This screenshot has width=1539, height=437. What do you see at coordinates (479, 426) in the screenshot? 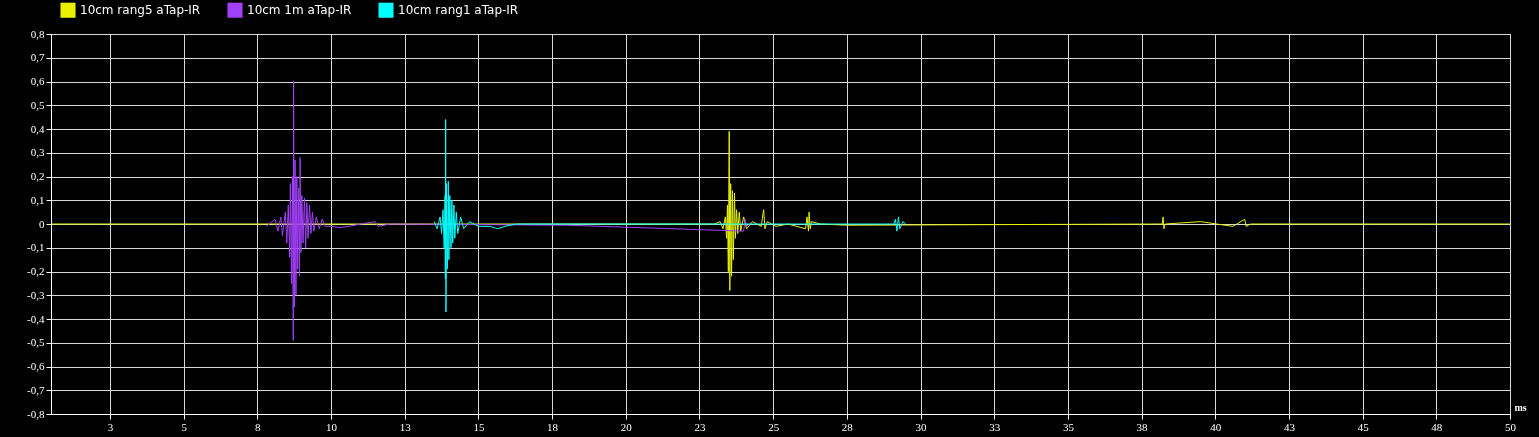
I see `x-tick-label: 15` at bounding box center [479, 426].